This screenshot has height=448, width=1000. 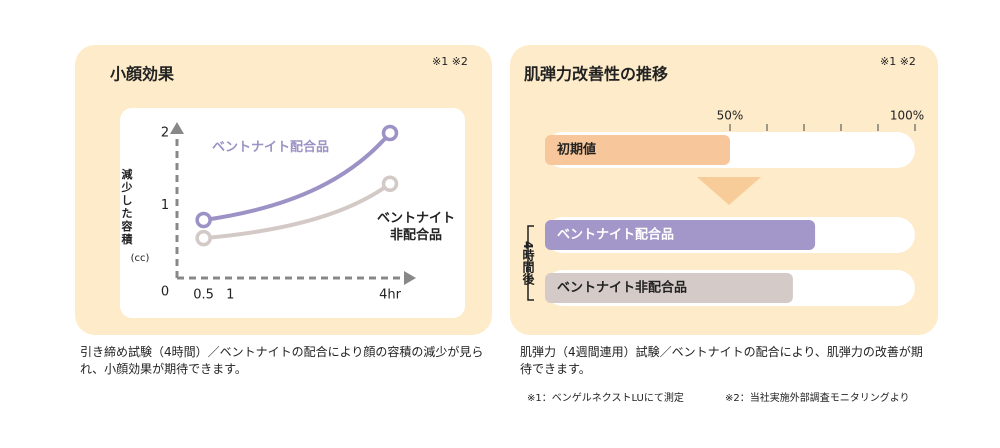 What do you see at coordinates (596, 74) in the screenshot?
I see `chart-title: 肌弾力改善性の推移` at bounding box center [596, 74].